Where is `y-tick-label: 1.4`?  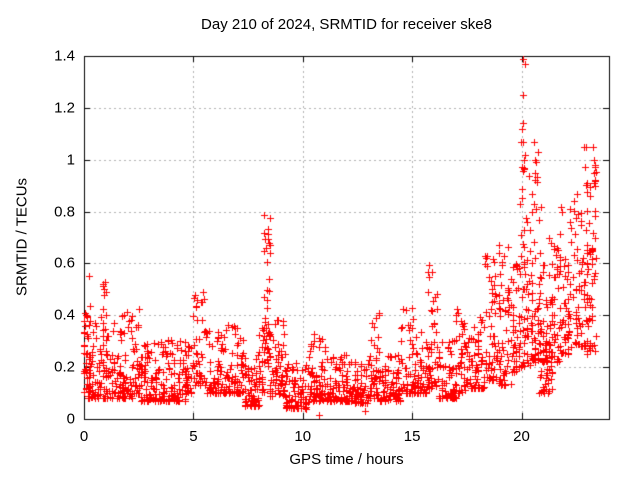
y-tick-label: 1.4 is located at coordinates (64, 56).